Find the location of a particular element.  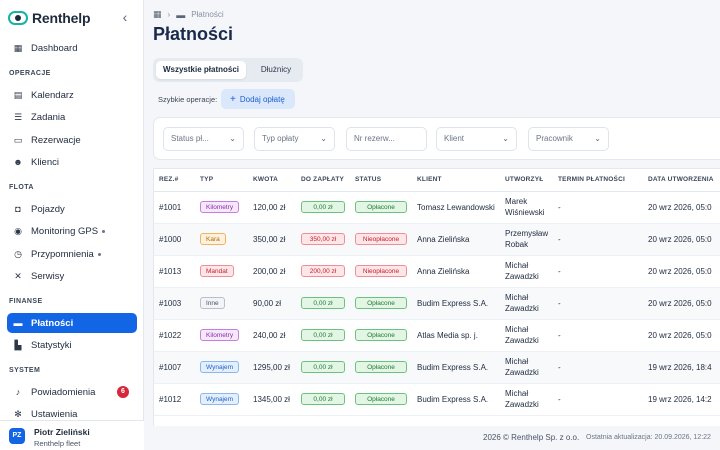

column-header: REZ.# is located at coordinates (174, 180).